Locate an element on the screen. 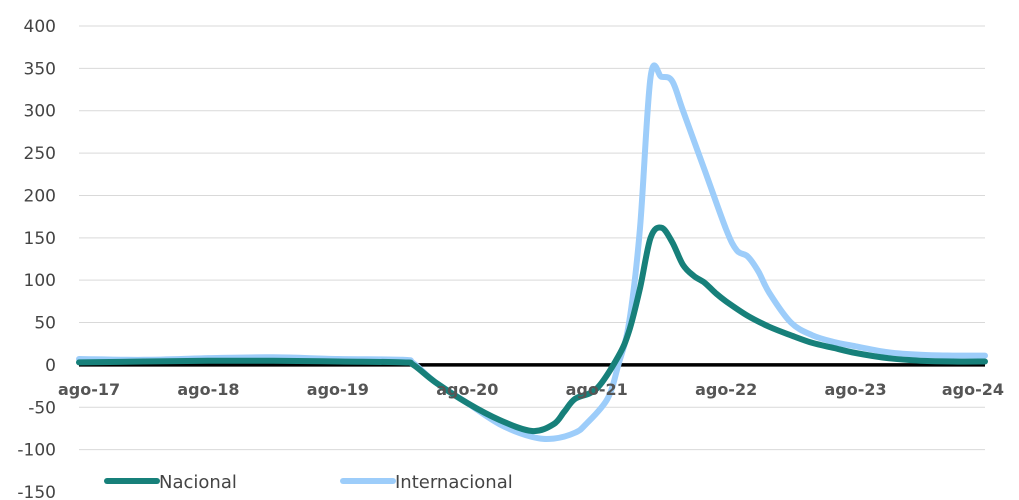 The image size is (1019, 500). legend-label-internacional: Internacional is located at coordinates (454, 482).